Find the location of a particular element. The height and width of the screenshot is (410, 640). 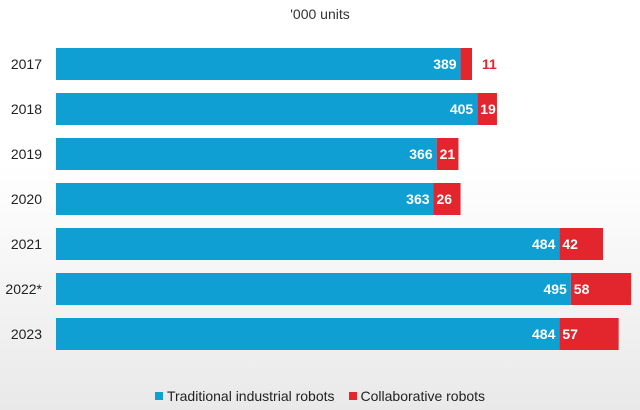

value-label-collaborative: 26 is located at coordinates (445, 199).